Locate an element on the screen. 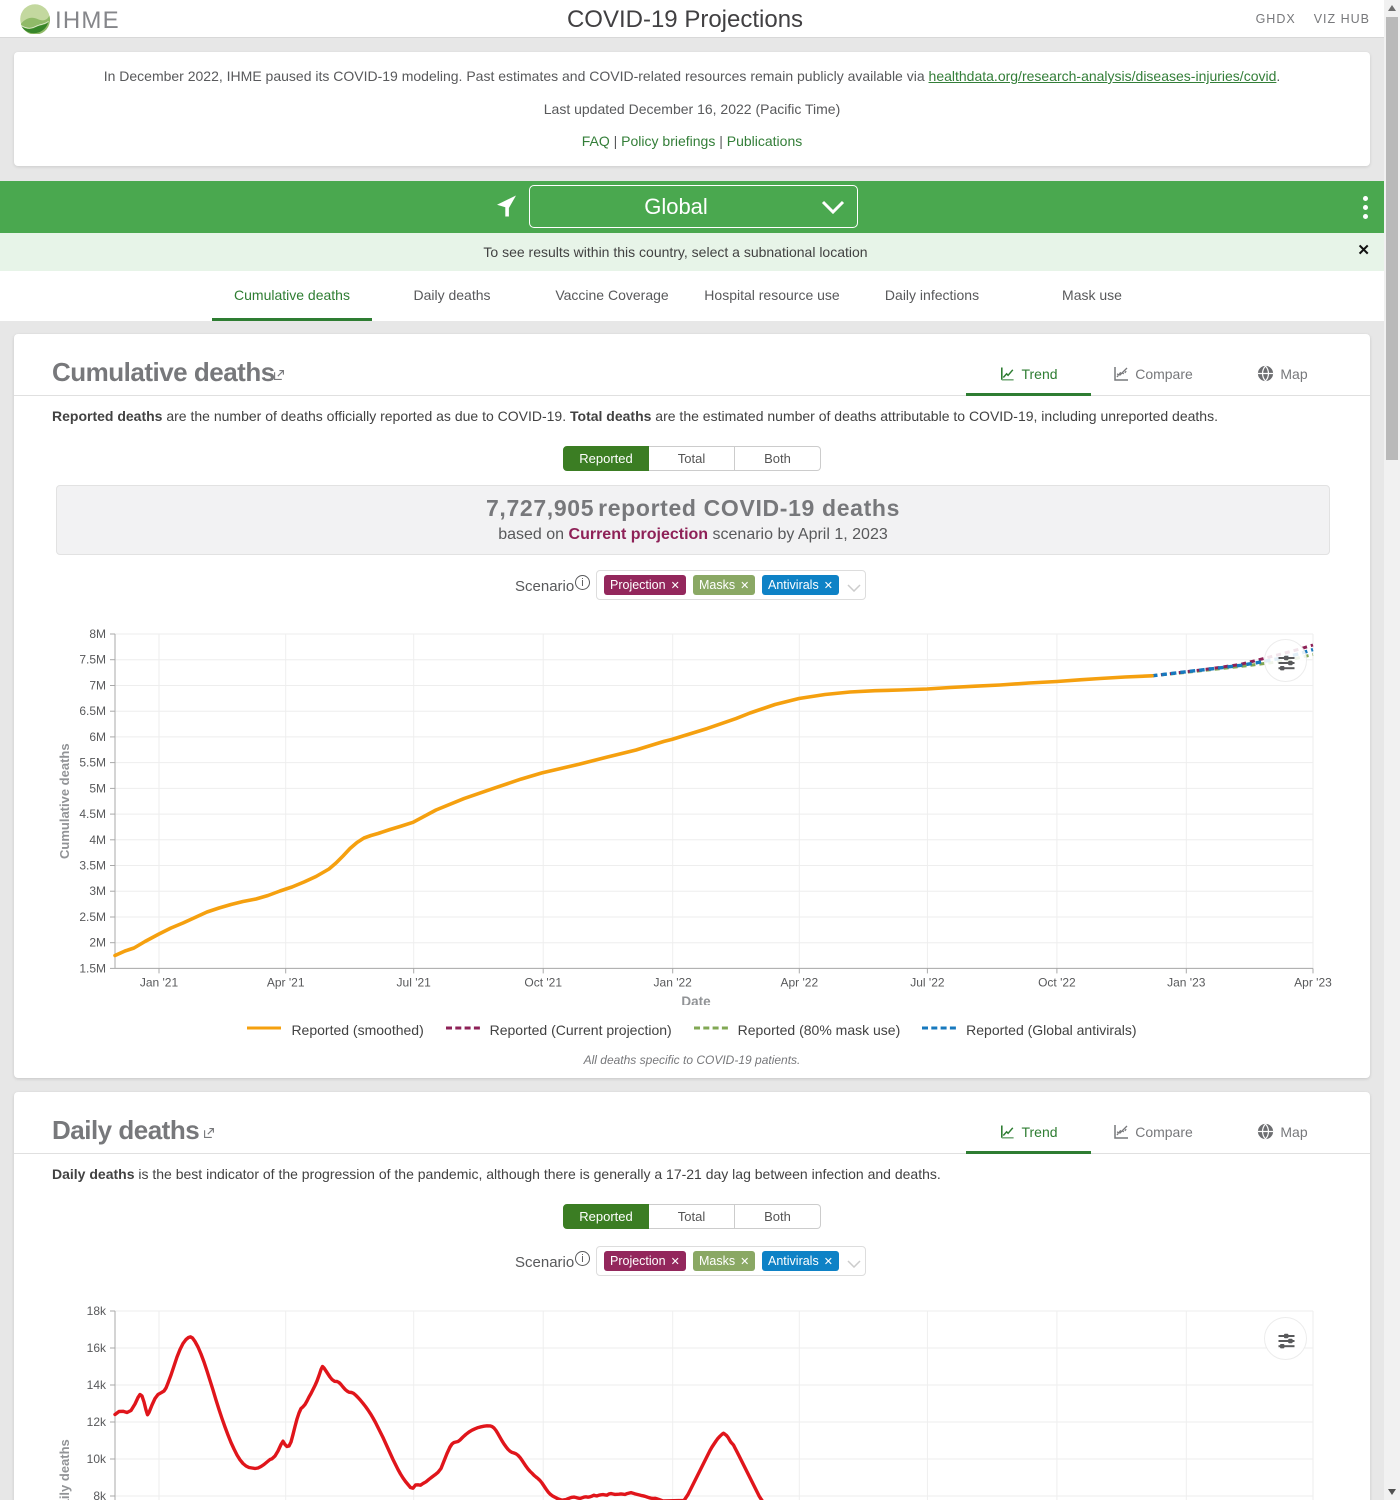 This screenshot has height=1500, width=1400. svg-text: 14k is located at coordinates (97, 1385).